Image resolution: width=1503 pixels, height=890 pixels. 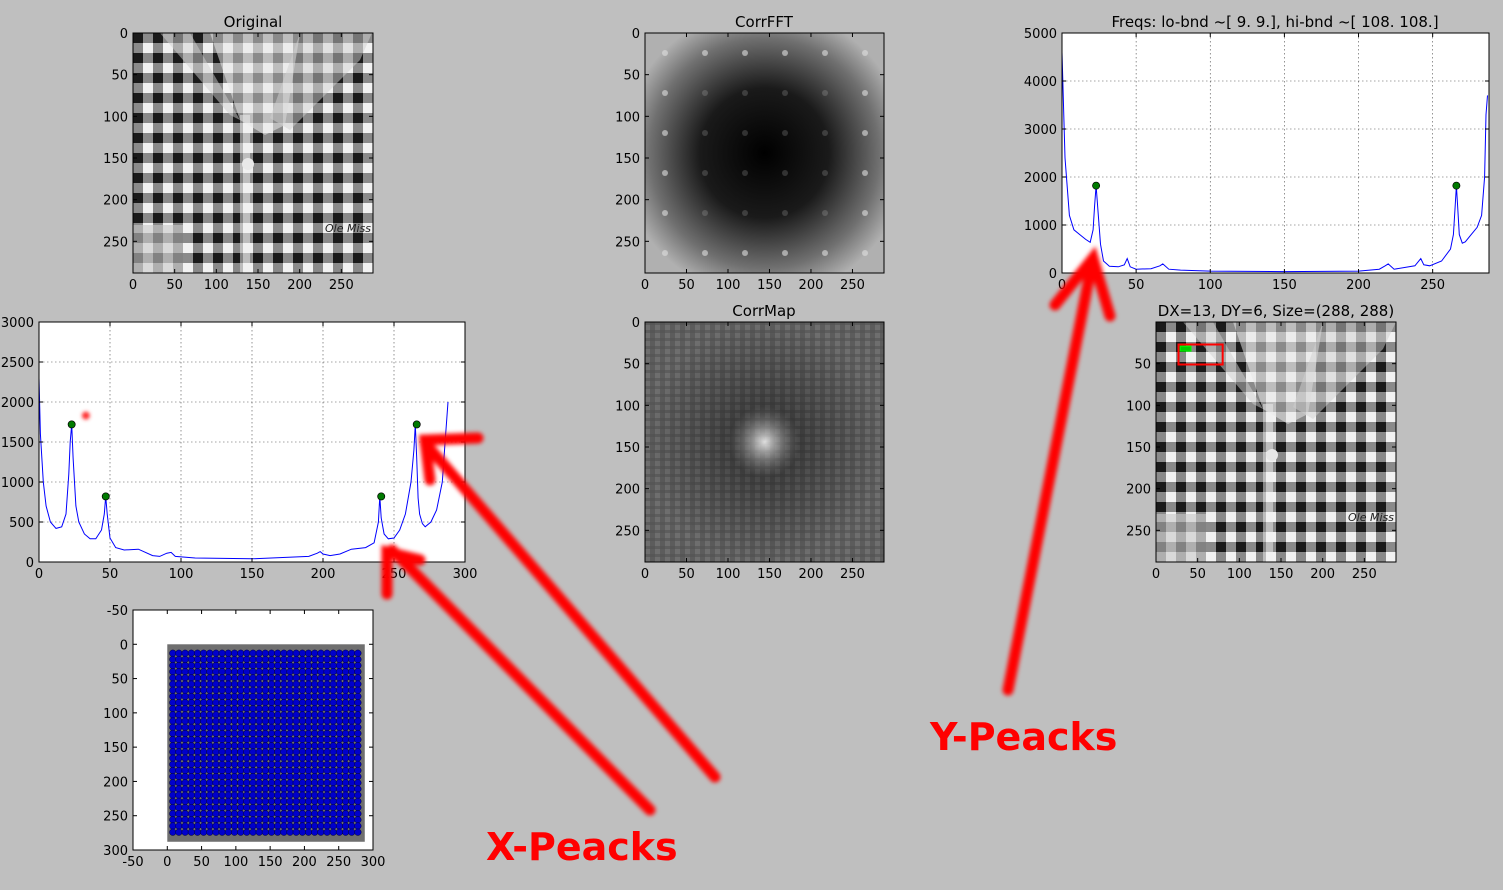 What do you see at coordinates (852, 574) in the screenshot?
I see `x-tick-label: 250` at bounding box center [852, 574].